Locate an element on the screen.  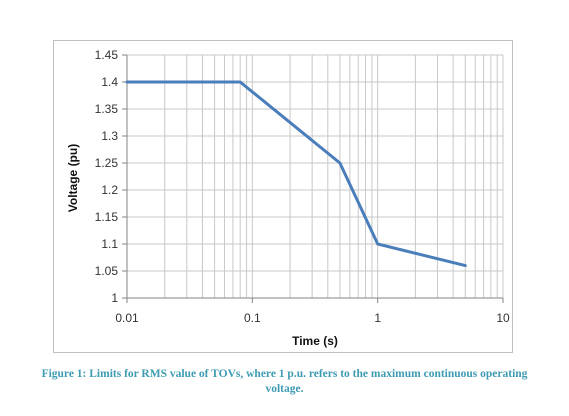
x-tick-label: 1 is located at coordinates (377, 318).